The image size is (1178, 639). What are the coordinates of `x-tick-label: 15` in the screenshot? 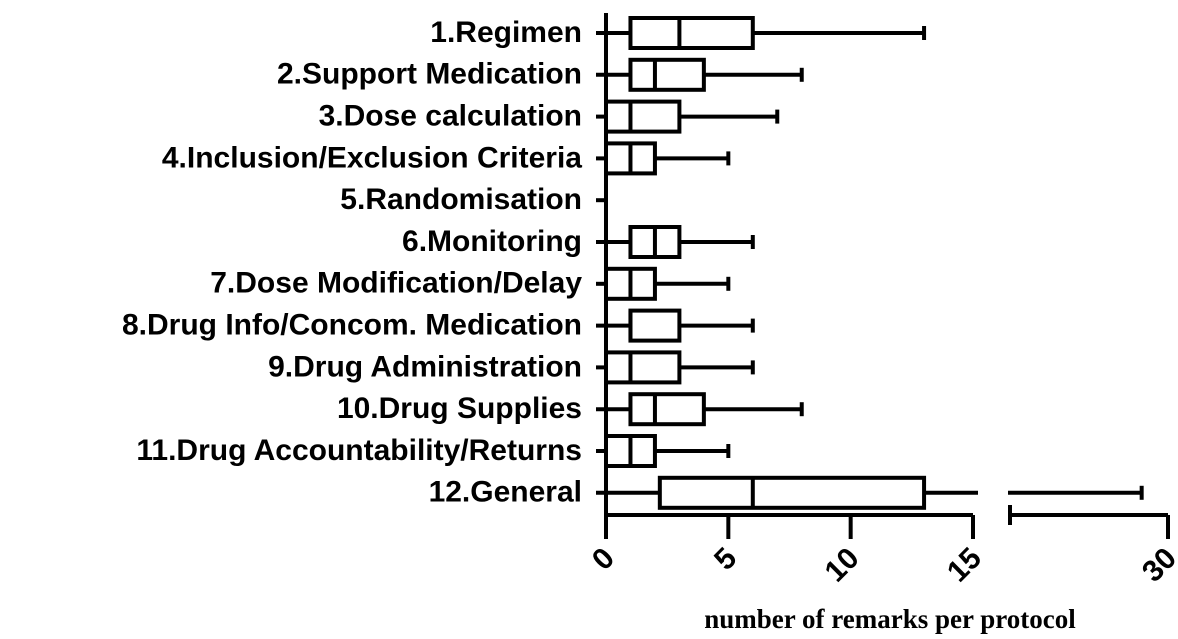 It's located at (964, 565).